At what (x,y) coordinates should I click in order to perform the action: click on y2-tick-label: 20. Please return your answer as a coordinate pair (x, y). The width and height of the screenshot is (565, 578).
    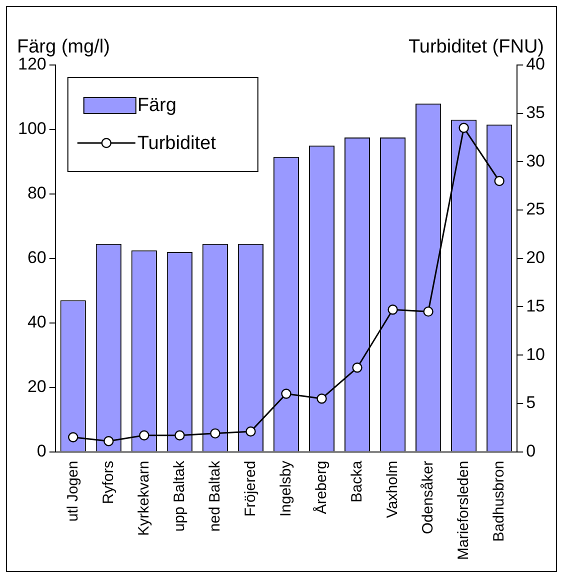
    Looking at the image, I should click on (536, 258).